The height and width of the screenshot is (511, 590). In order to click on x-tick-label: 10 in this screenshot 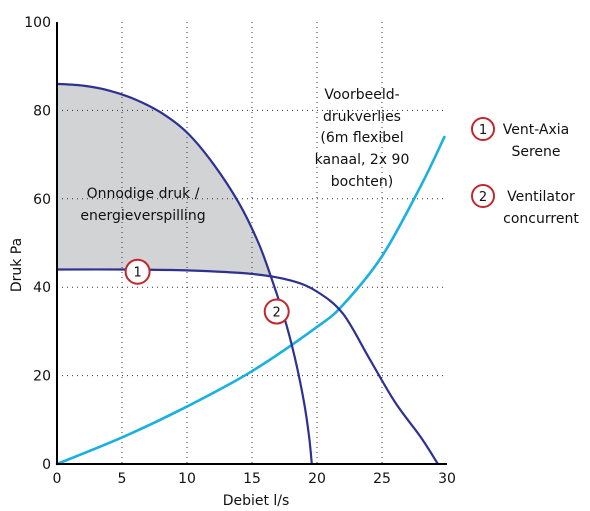, I will do `click(187, 479)`.